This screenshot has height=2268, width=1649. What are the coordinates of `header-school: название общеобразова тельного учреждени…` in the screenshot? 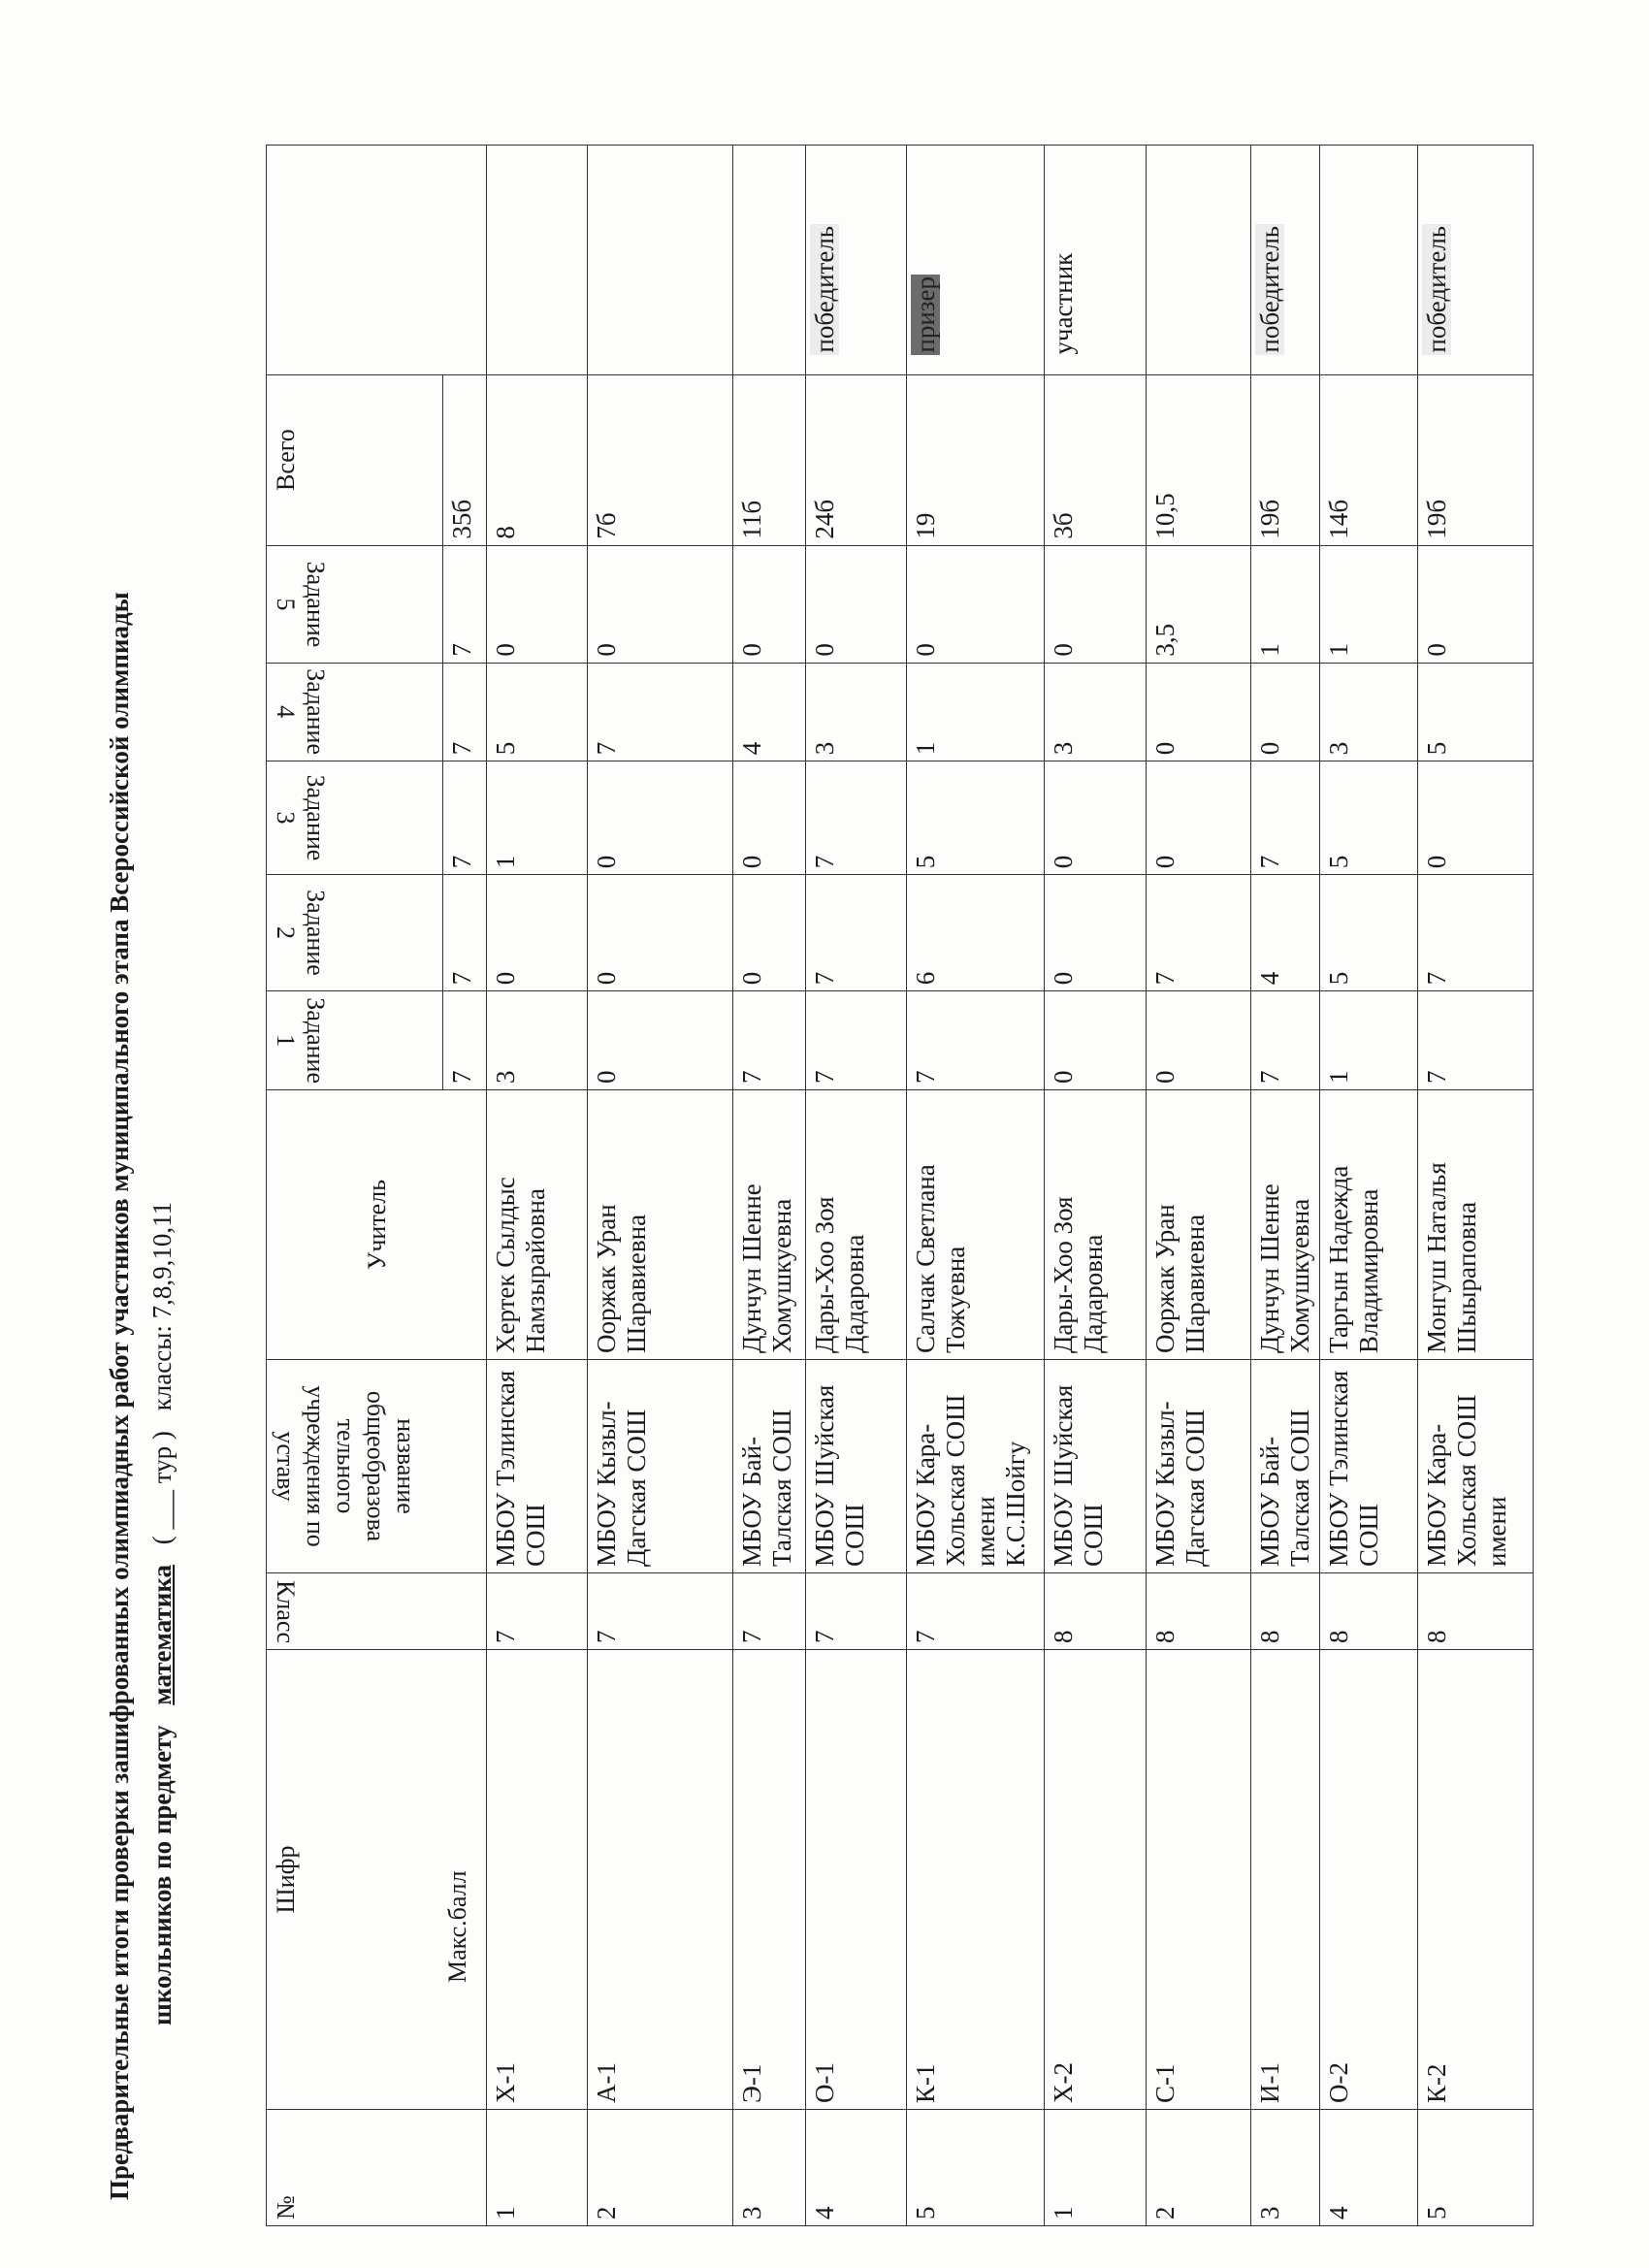 It's located at (376, 1466).